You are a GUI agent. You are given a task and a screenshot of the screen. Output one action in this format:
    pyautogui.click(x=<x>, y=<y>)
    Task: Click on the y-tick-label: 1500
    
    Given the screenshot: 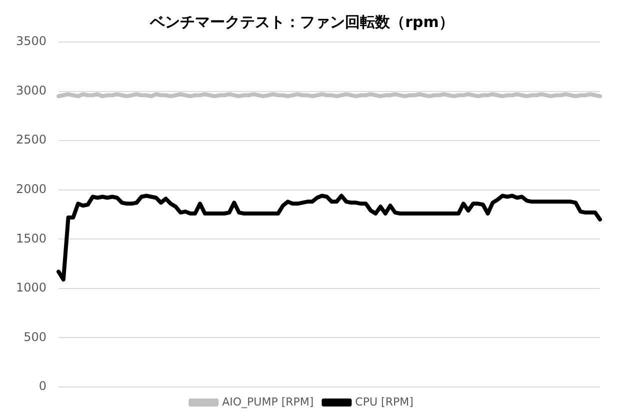 What is the action you would take?
    pyautogui.click(x=31, y=238)
    